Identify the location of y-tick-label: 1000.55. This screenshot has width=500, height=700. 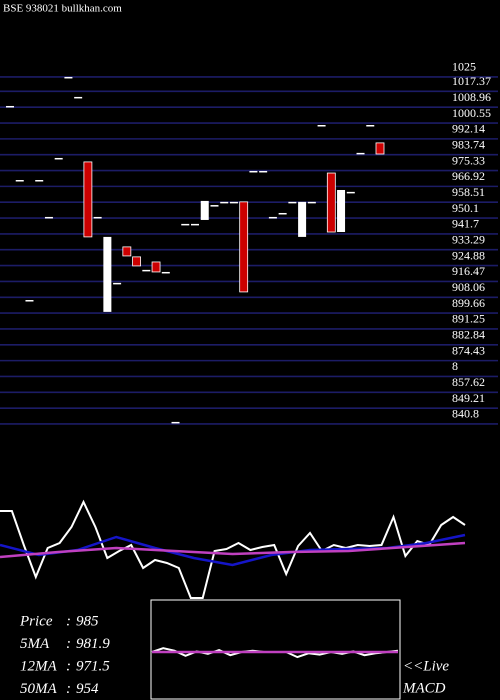
(471, 113).